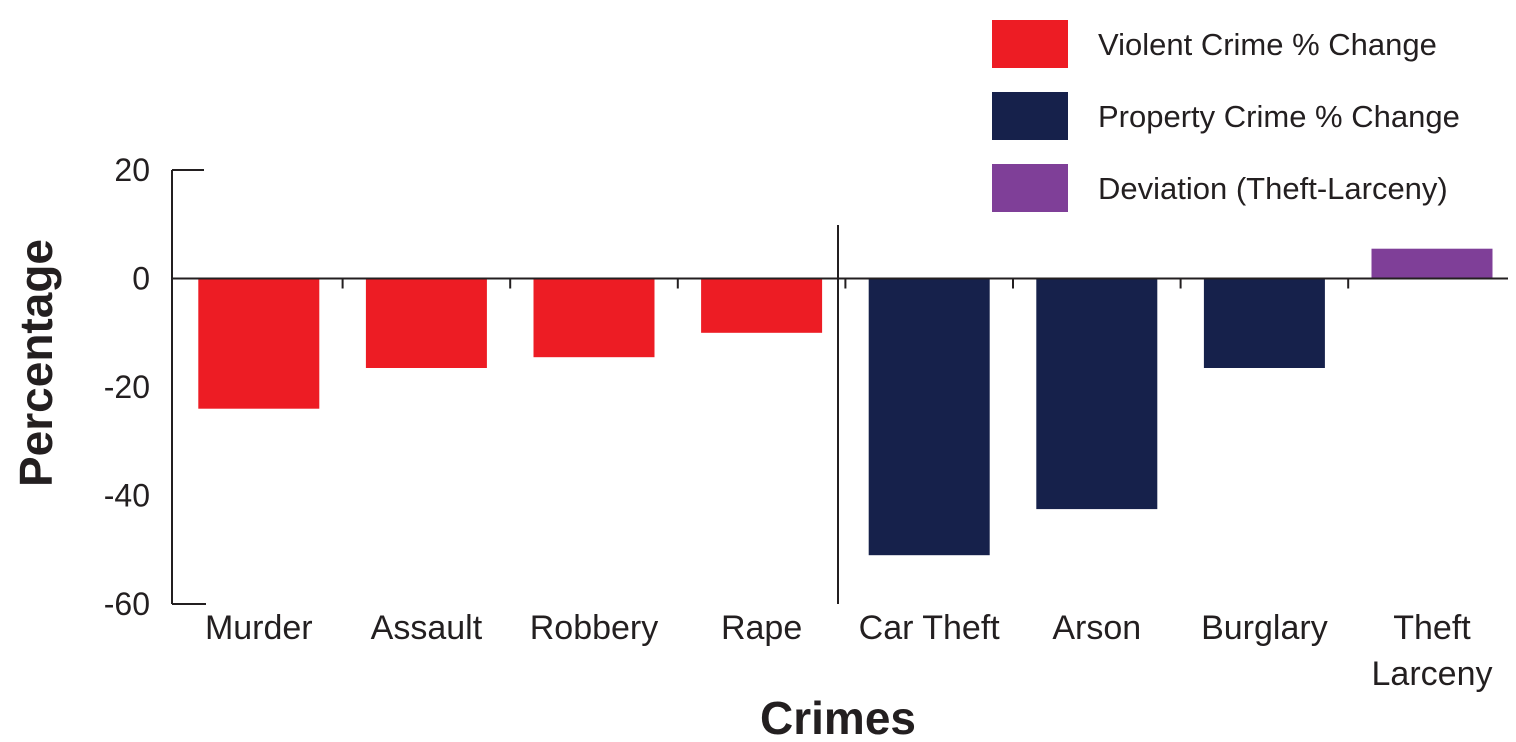 This screenshot has width=1516, height=742. I want to click on y-tick-label: 20, so click(132, 170).